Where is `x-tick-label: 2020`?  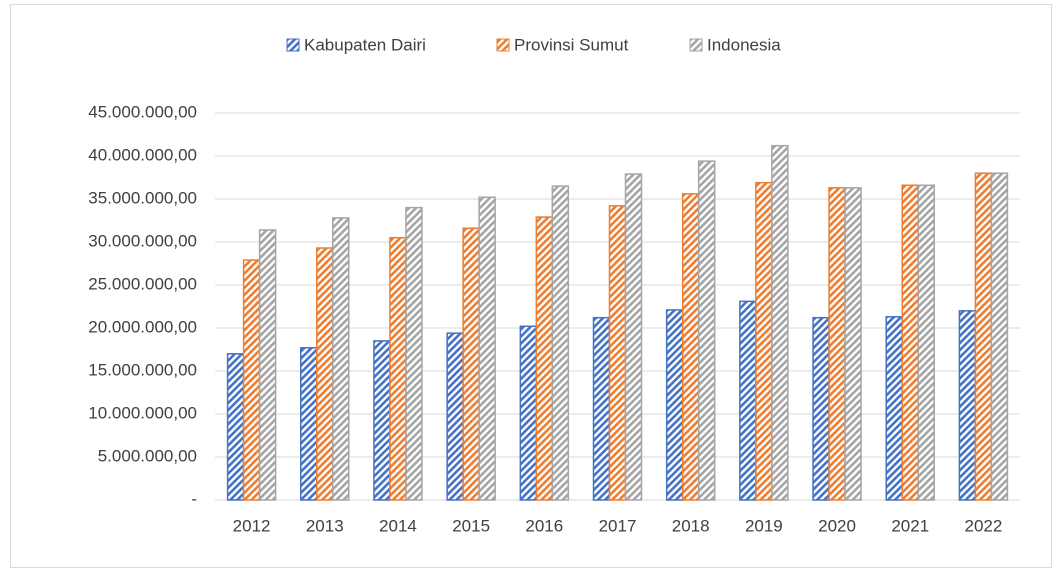 x-tick-label: 2020 is located at coordinates (837, 525).